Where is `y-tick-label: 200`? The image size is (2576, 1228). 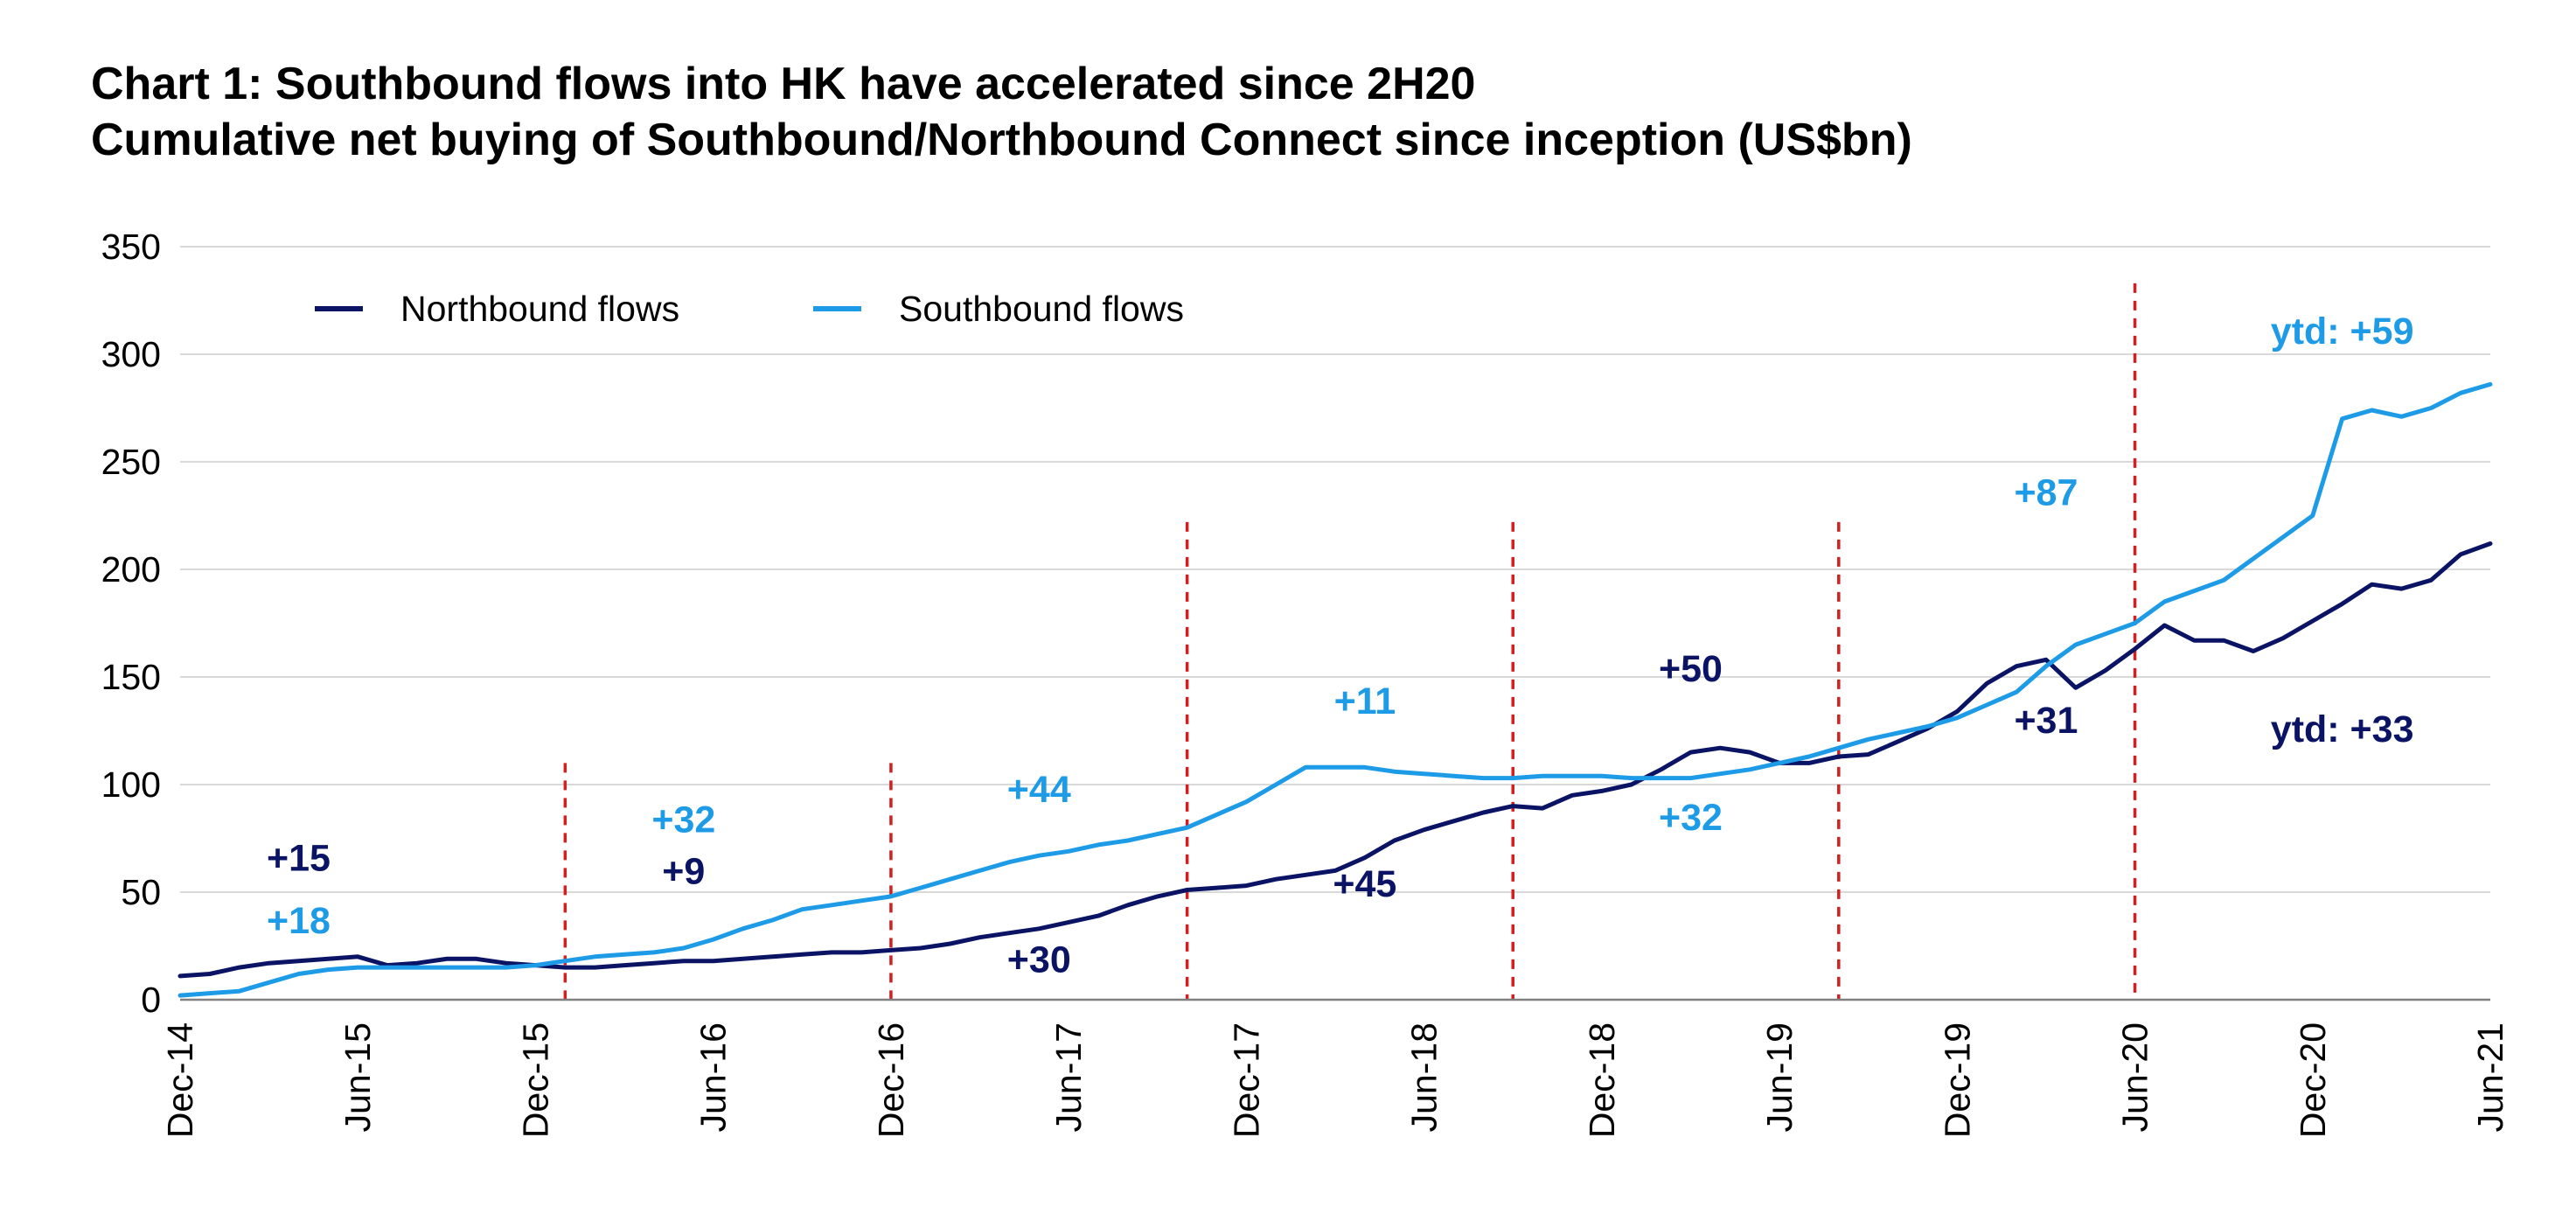 y-tick-label: 200 is located at coordinates (131, 569).